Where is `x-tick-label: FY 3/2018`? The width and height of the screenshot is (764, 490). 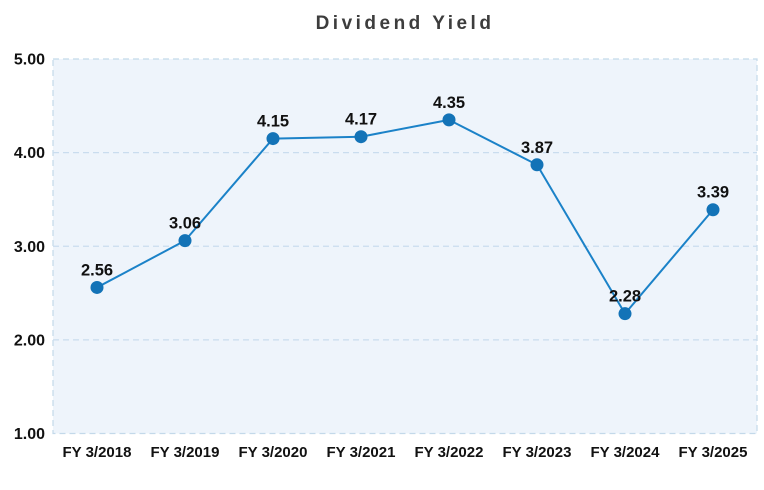
x-tick-label: FY 3/2018 is located at coordinates (97, 452).